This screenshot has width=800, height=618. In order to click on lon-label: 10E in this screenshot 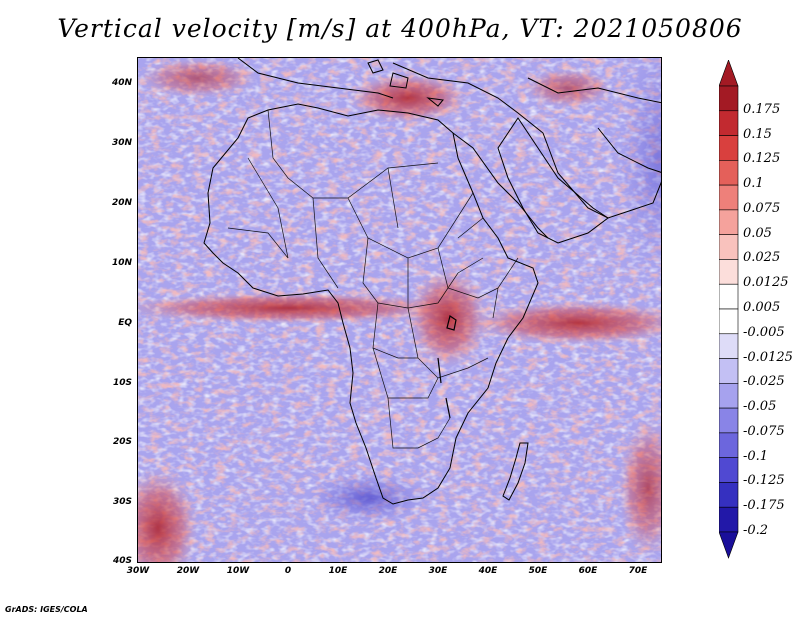, I will do `click(338, 571)`.